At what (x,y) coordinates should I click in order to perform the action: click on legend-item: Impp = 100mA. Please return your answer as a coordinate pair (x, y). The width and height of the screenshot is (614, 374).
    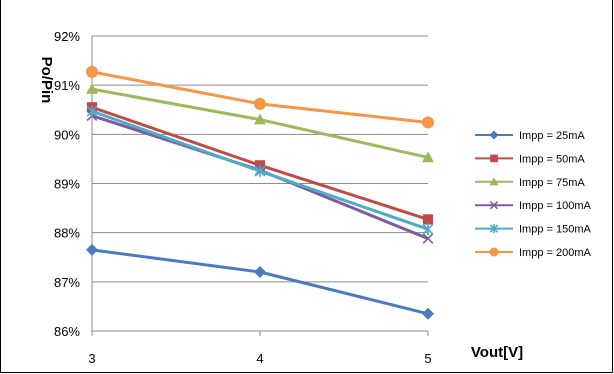
    Looking at the image, I should click on (533, 206).